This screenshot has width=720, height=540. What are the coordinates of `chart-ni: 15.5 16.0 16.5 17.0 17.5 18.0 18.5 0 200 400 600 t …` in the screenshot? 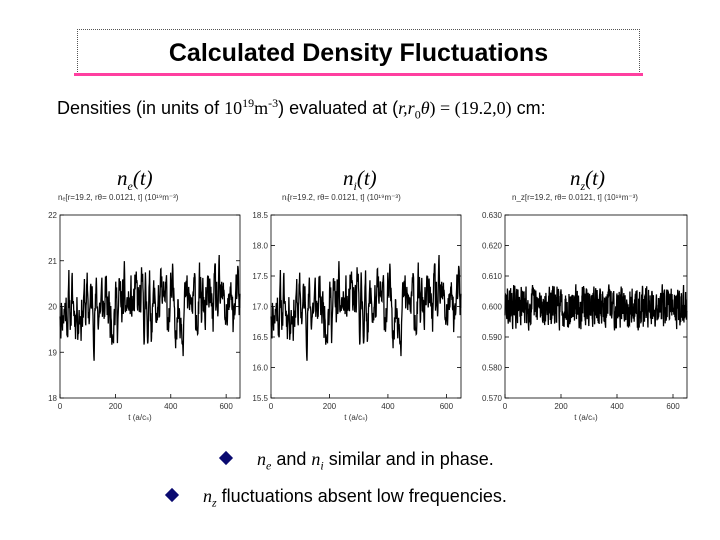 It's located at (357, 316).